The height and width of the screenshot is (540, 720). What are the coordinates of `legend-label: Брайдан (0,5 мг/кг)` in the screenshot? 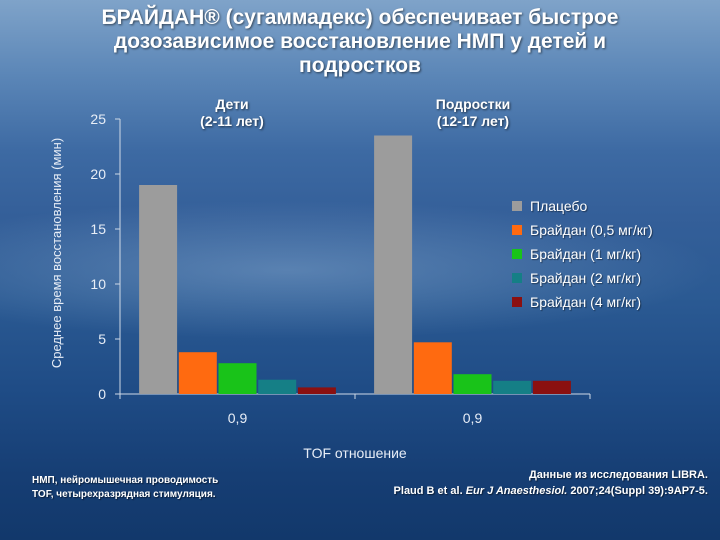 It's located at (591, 230).